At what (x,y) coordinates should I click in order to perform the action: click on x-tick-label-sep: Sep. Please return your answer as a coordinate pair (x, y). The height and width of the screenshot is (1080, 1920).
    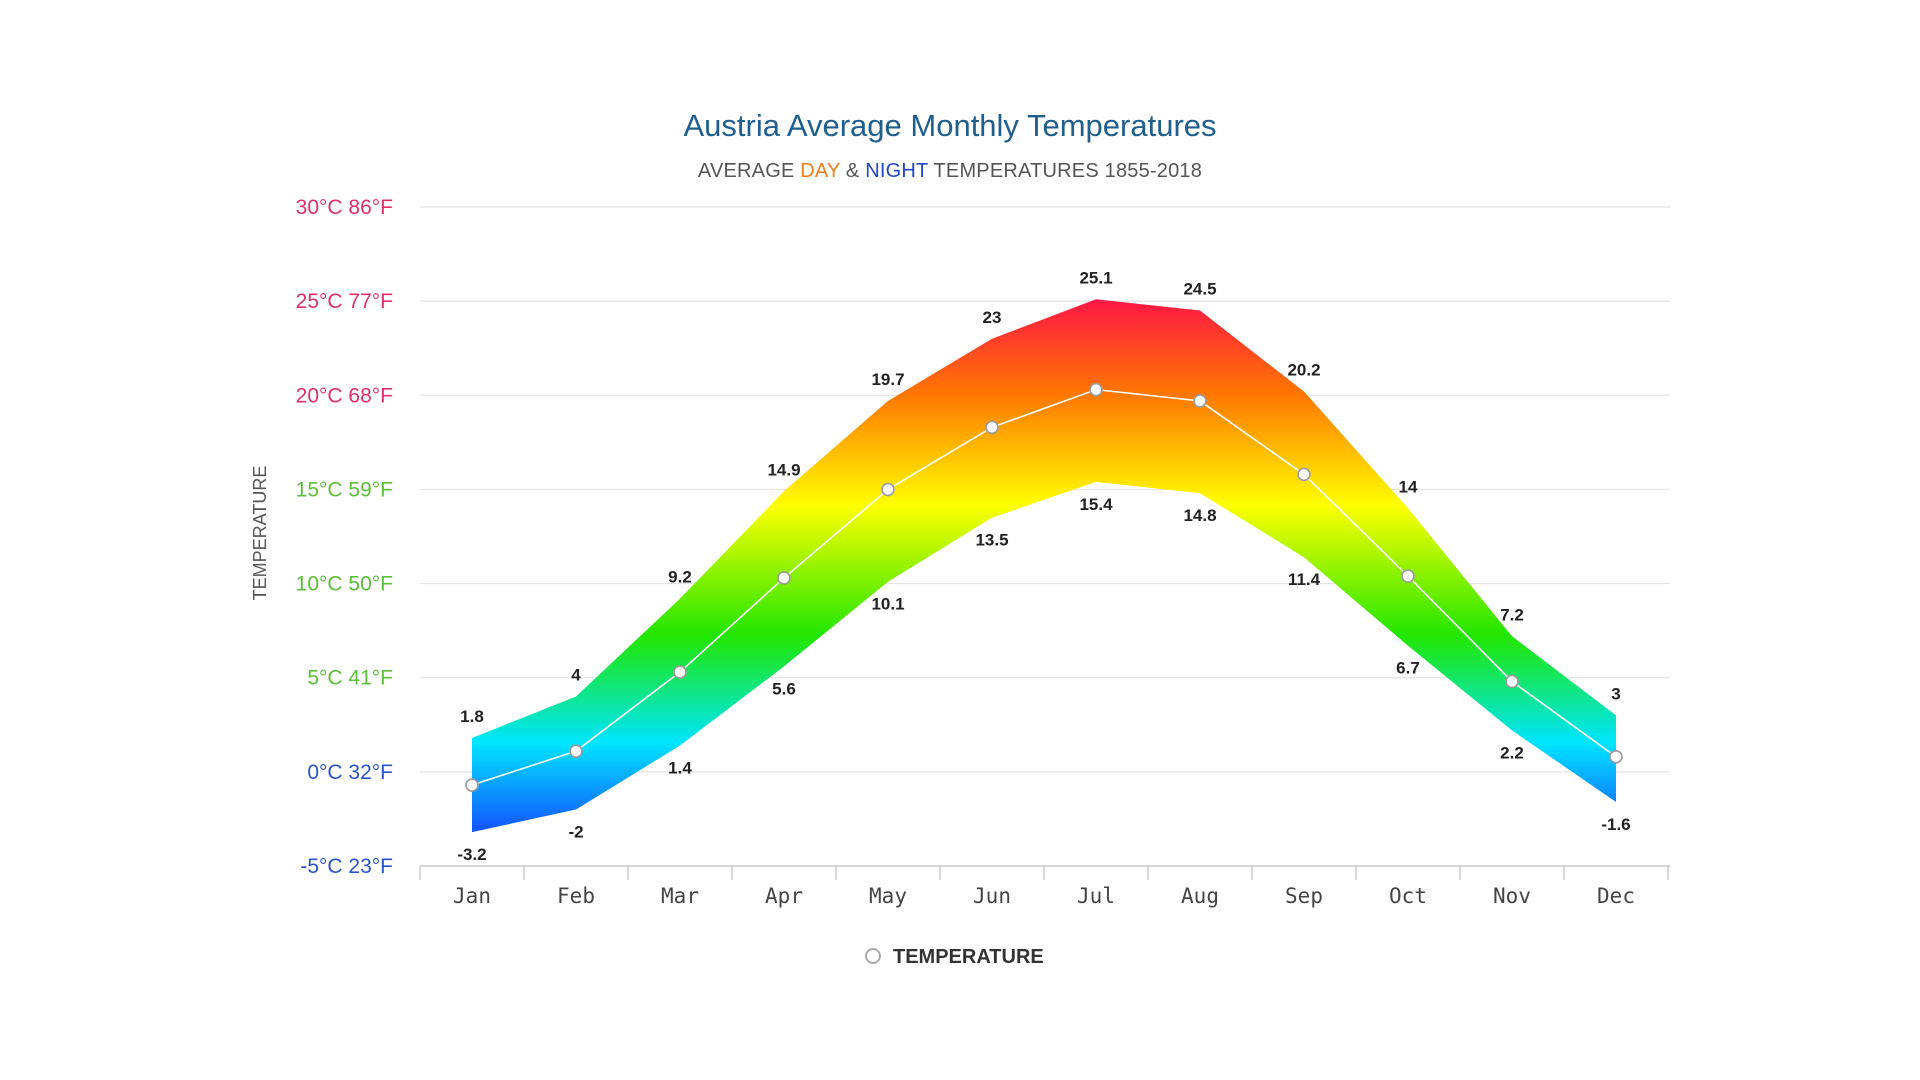
    Looking at the image, I should click on (1304, 896).